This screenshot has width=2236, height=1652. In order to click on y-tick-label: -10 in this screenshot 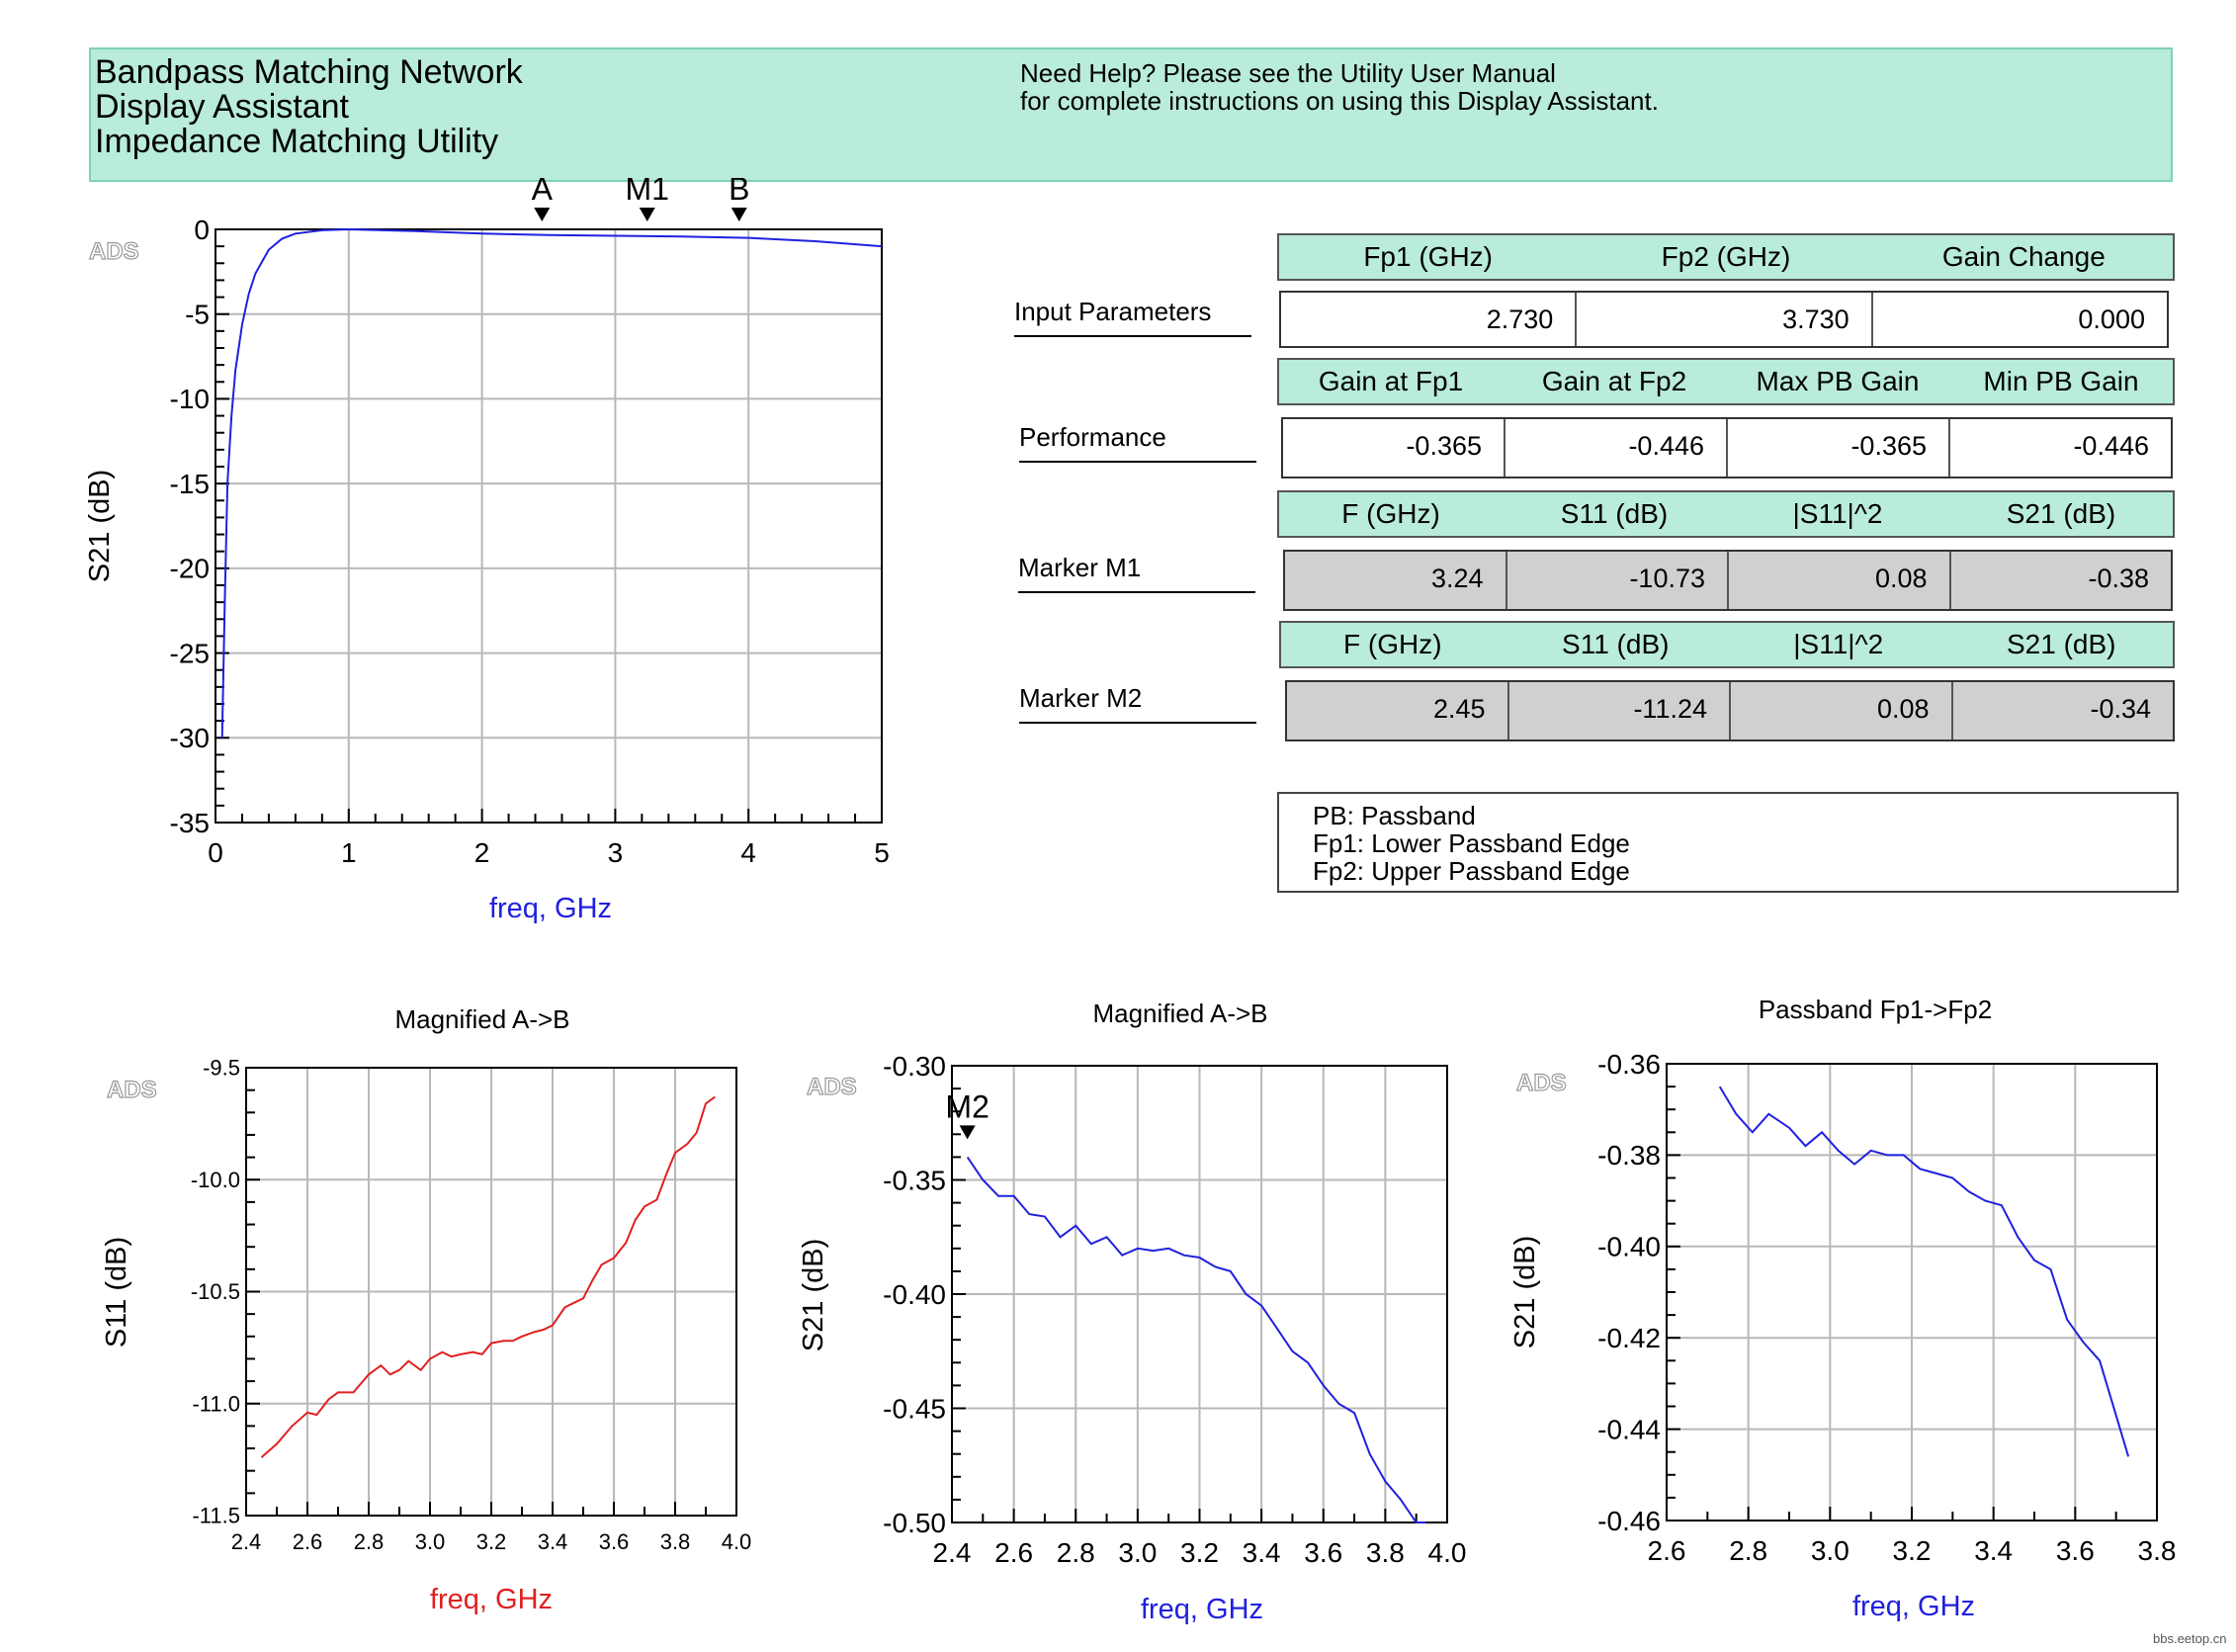, I will do `click(190, 399)`.